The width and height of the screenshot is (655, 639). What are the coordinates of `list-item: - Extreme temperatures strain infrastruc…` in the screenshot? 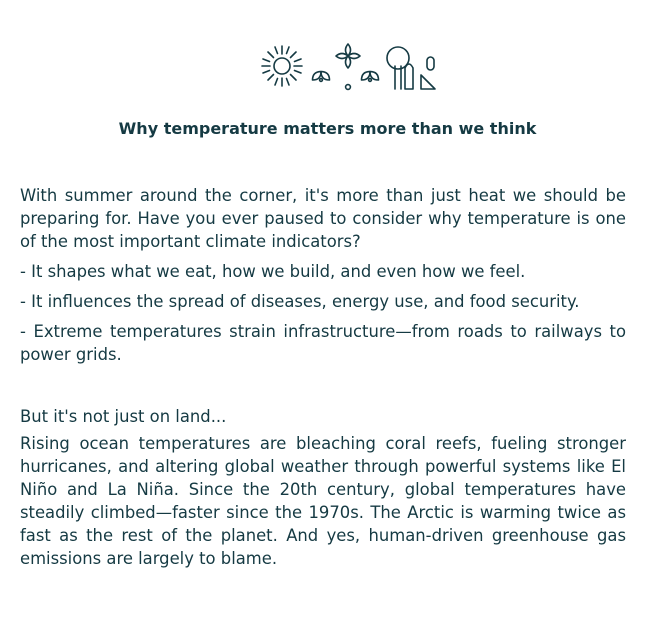 It's located at (323, 343).